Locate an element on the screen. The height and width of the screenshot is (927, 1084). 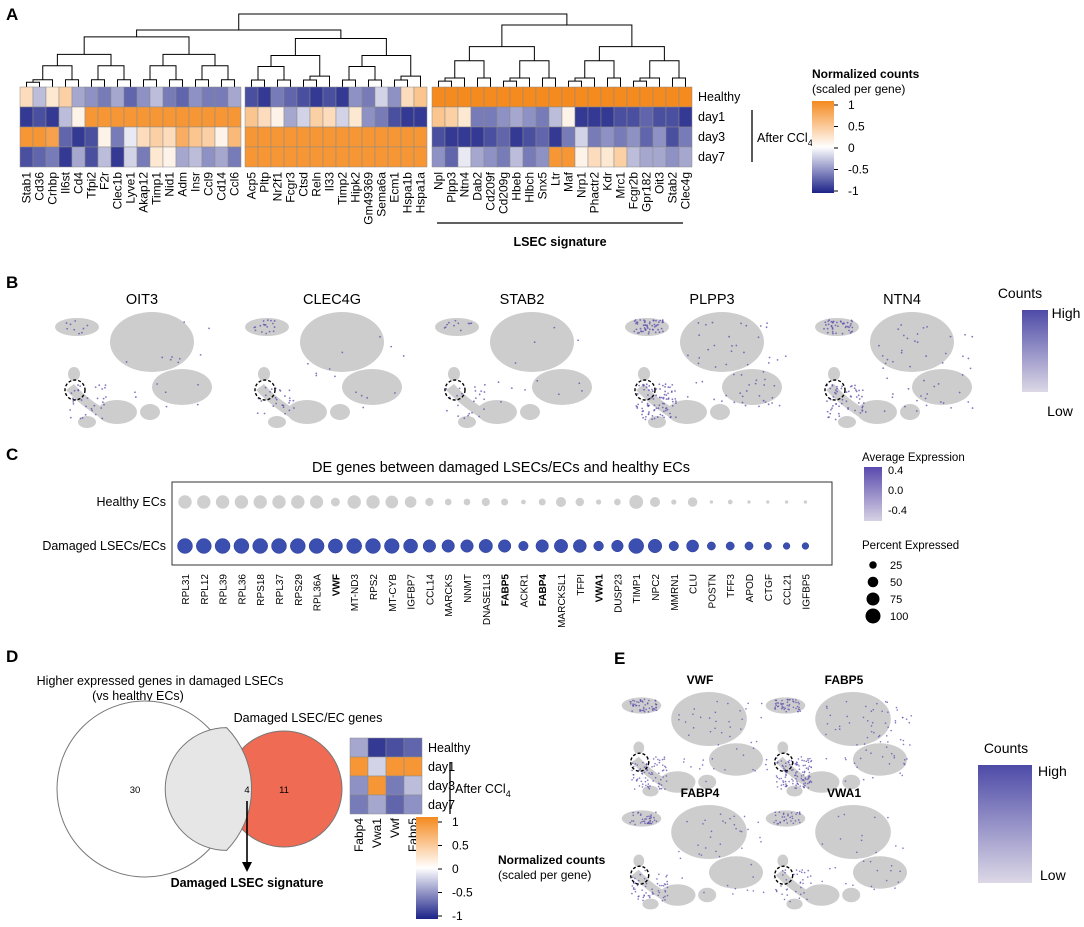
heatmap-d-gene-label: Vwa1 is located at coordinates (377, 833).